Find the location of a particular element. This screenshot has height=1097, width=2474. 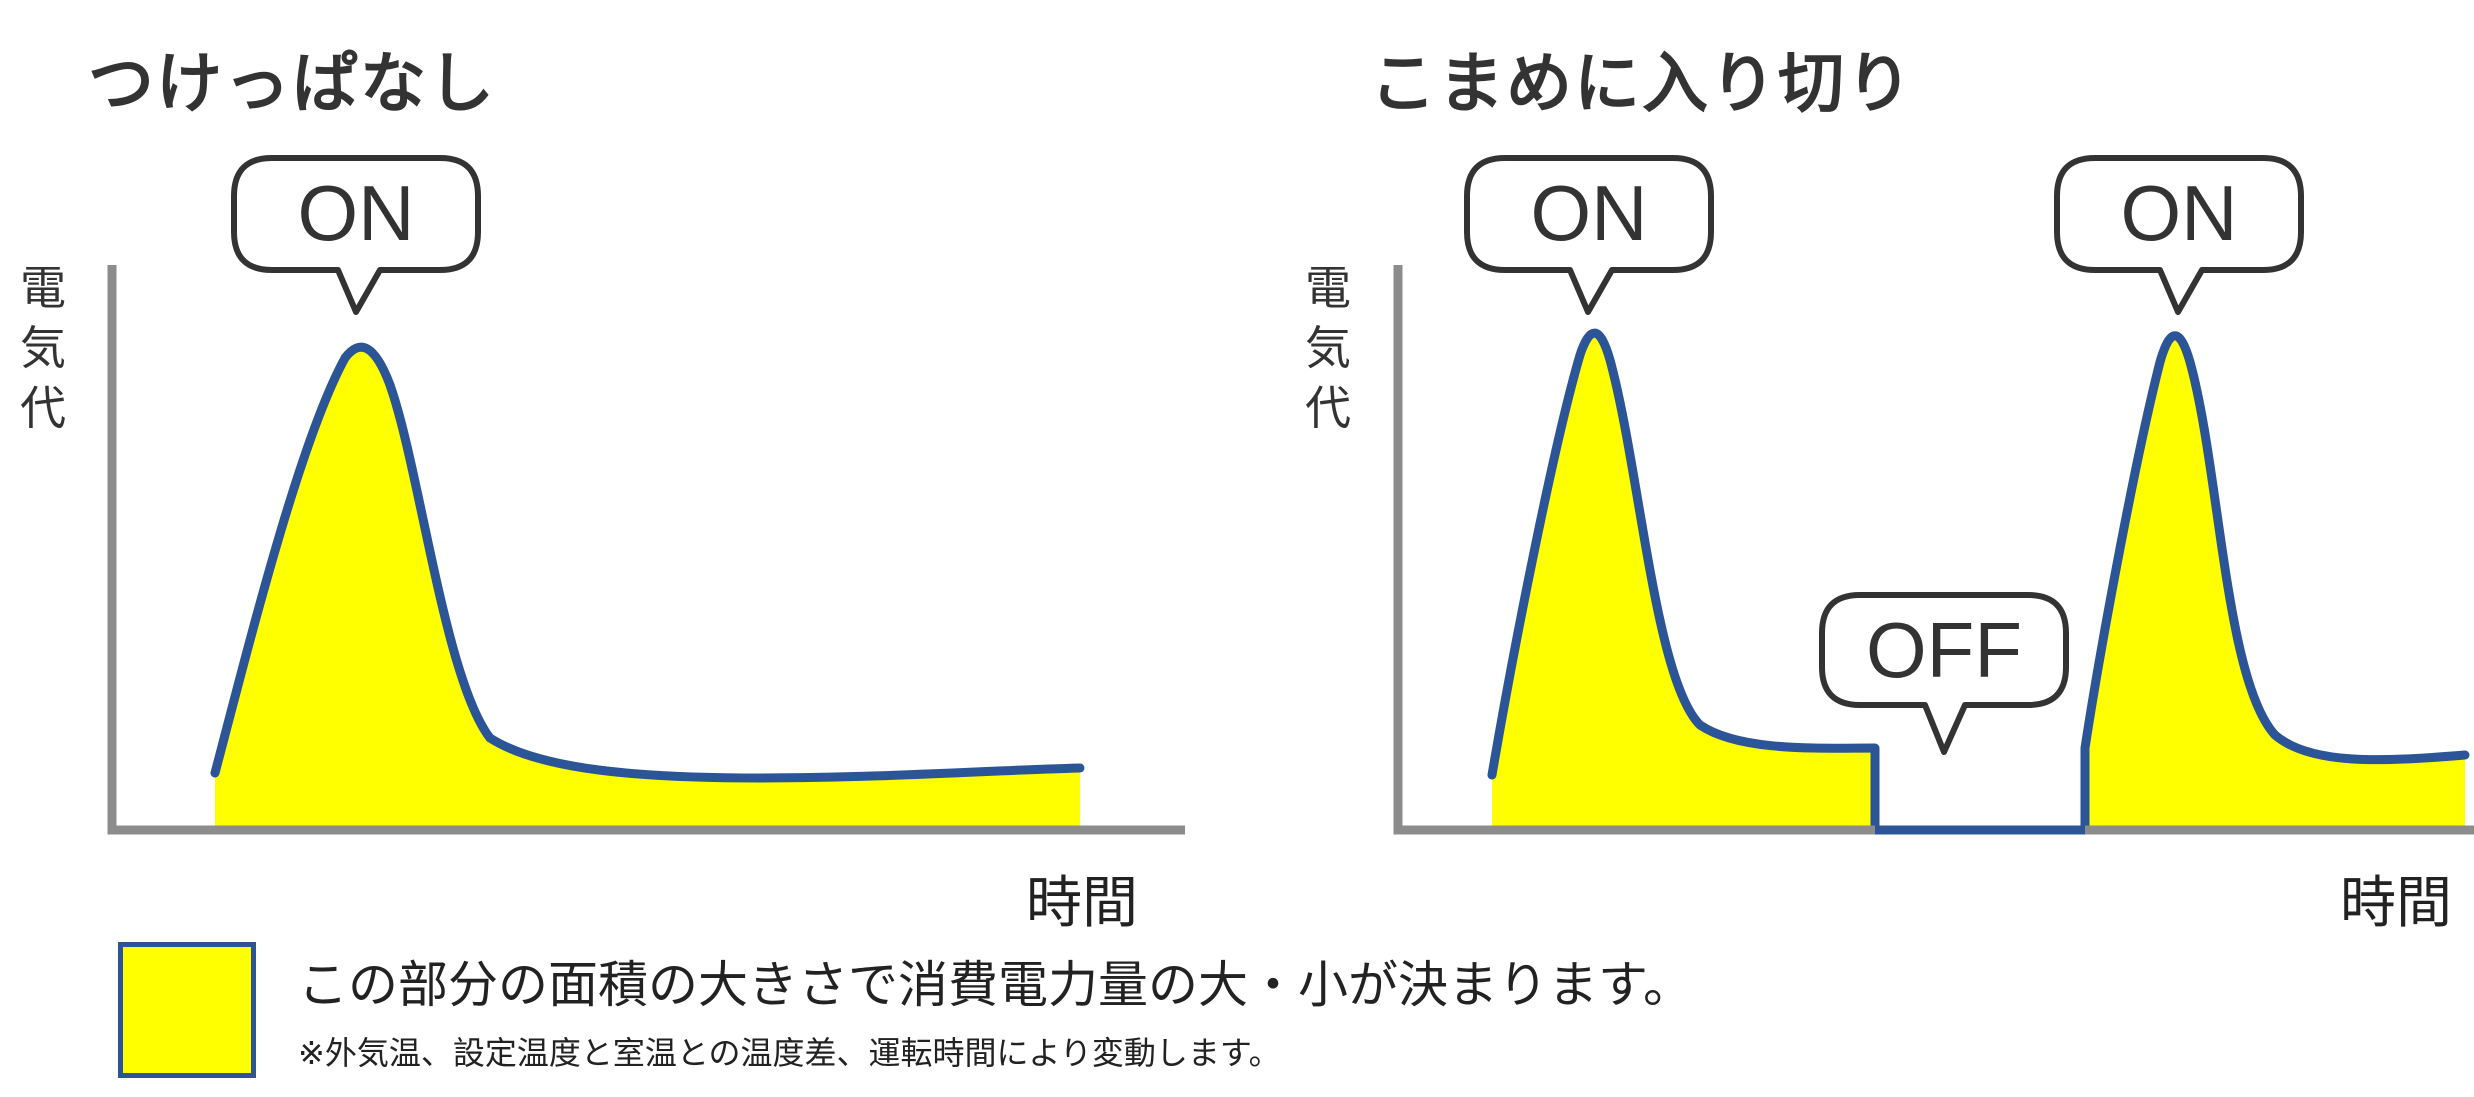

left-consumption-curve is located at coordinates (647, 562).